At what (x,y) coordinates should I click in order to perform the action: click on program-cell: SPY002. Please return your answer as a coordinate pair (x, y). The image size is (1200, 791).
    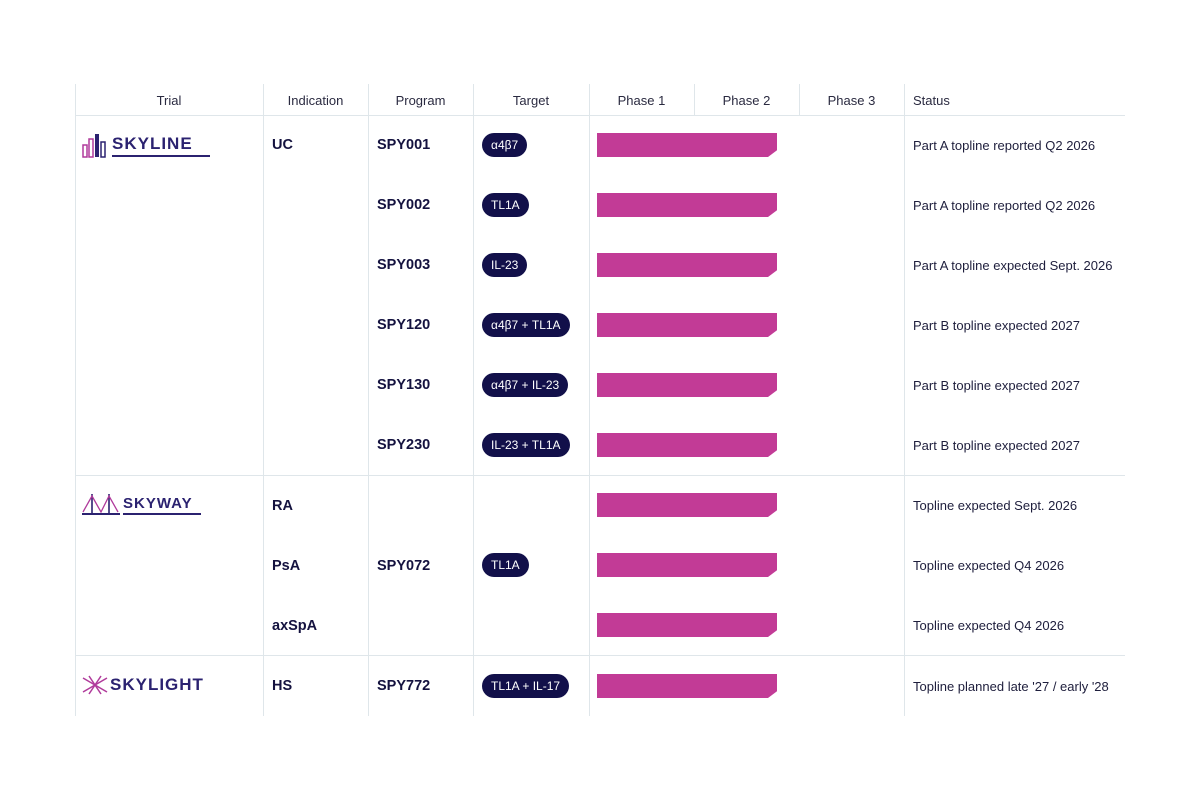
    Looking at the image, I should click on (404, 205).